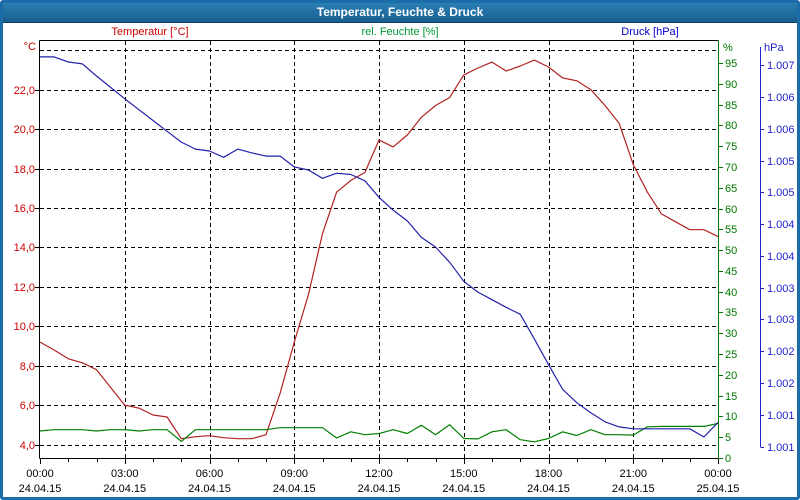  Describe the element at coordinates (774, 48) in the screenshot. I see `svg-text: hPa` at that location.